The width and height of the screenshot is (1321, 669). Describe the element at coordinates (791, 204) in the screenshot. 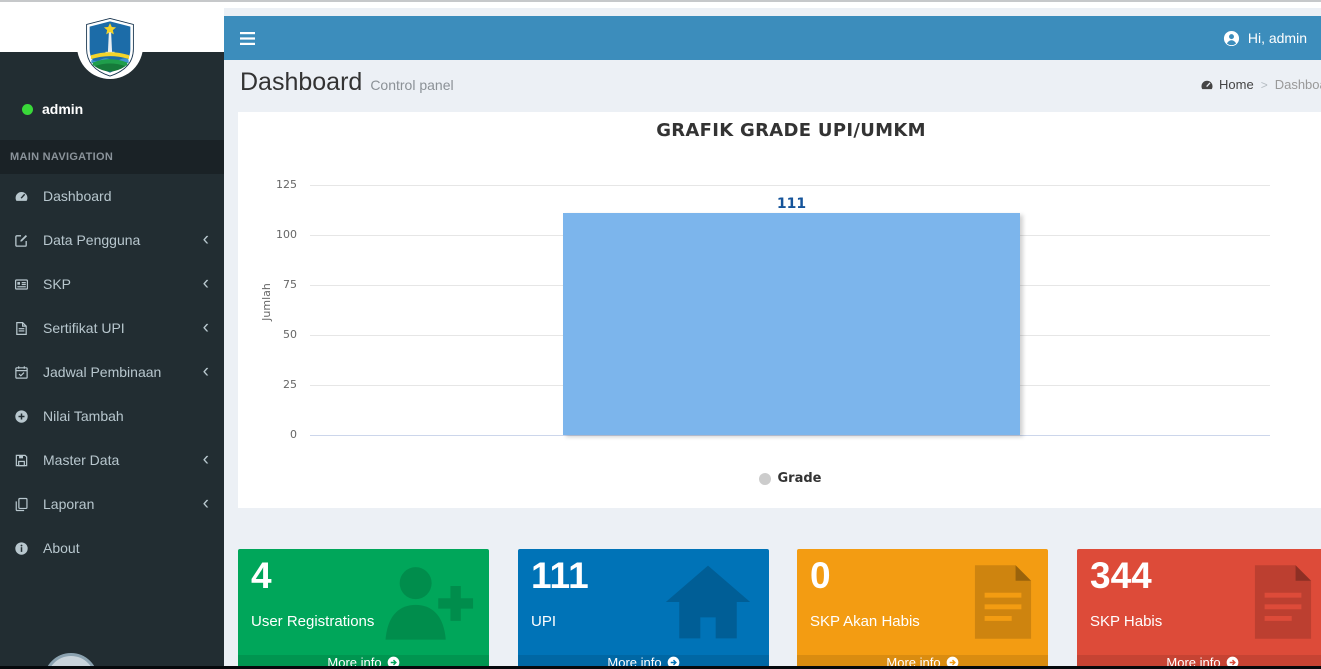

I see `chart-bar-data-label: 111` at that location.